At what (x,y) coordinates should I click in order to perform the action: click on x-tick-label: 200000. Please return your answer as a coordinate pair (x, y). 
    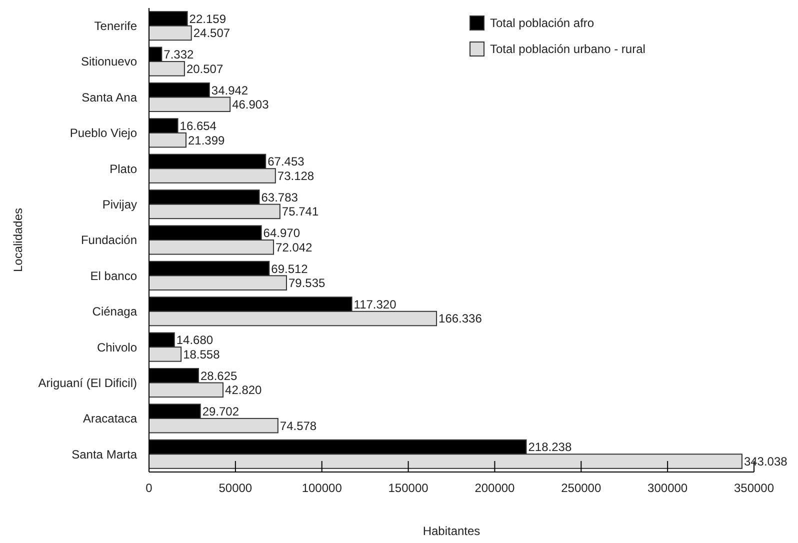
    Looking at the image, I should click on (495, 488).